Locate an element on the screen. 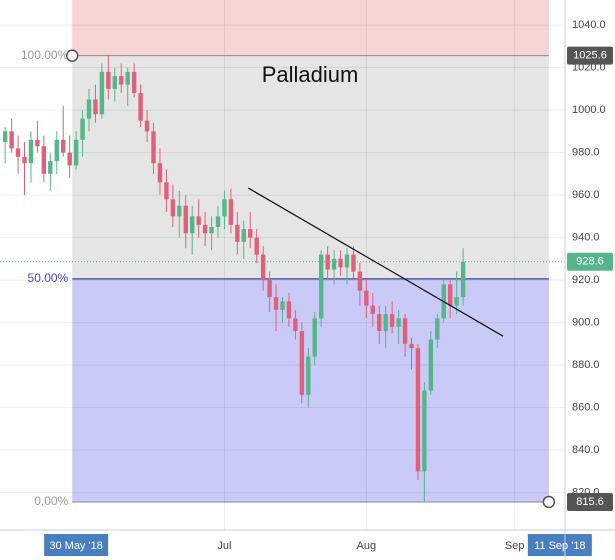 The height and width of the screenshot is (560, 615). fib-level-label: 0.00% is located at coordinates (51, 501).